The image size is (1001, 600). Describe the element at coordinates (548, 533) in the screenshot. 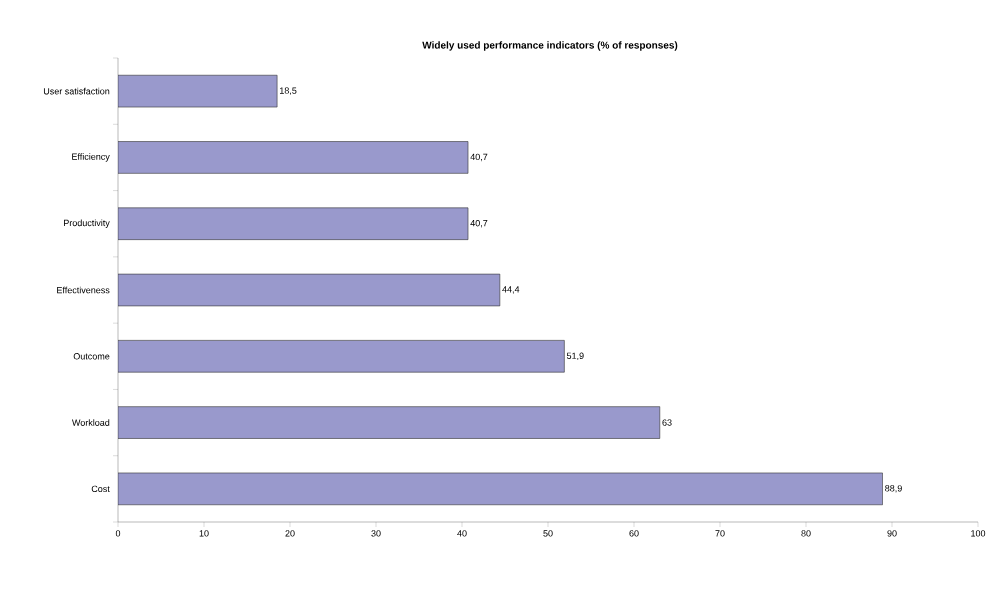

I see `x-tick-label: 50` at that location.